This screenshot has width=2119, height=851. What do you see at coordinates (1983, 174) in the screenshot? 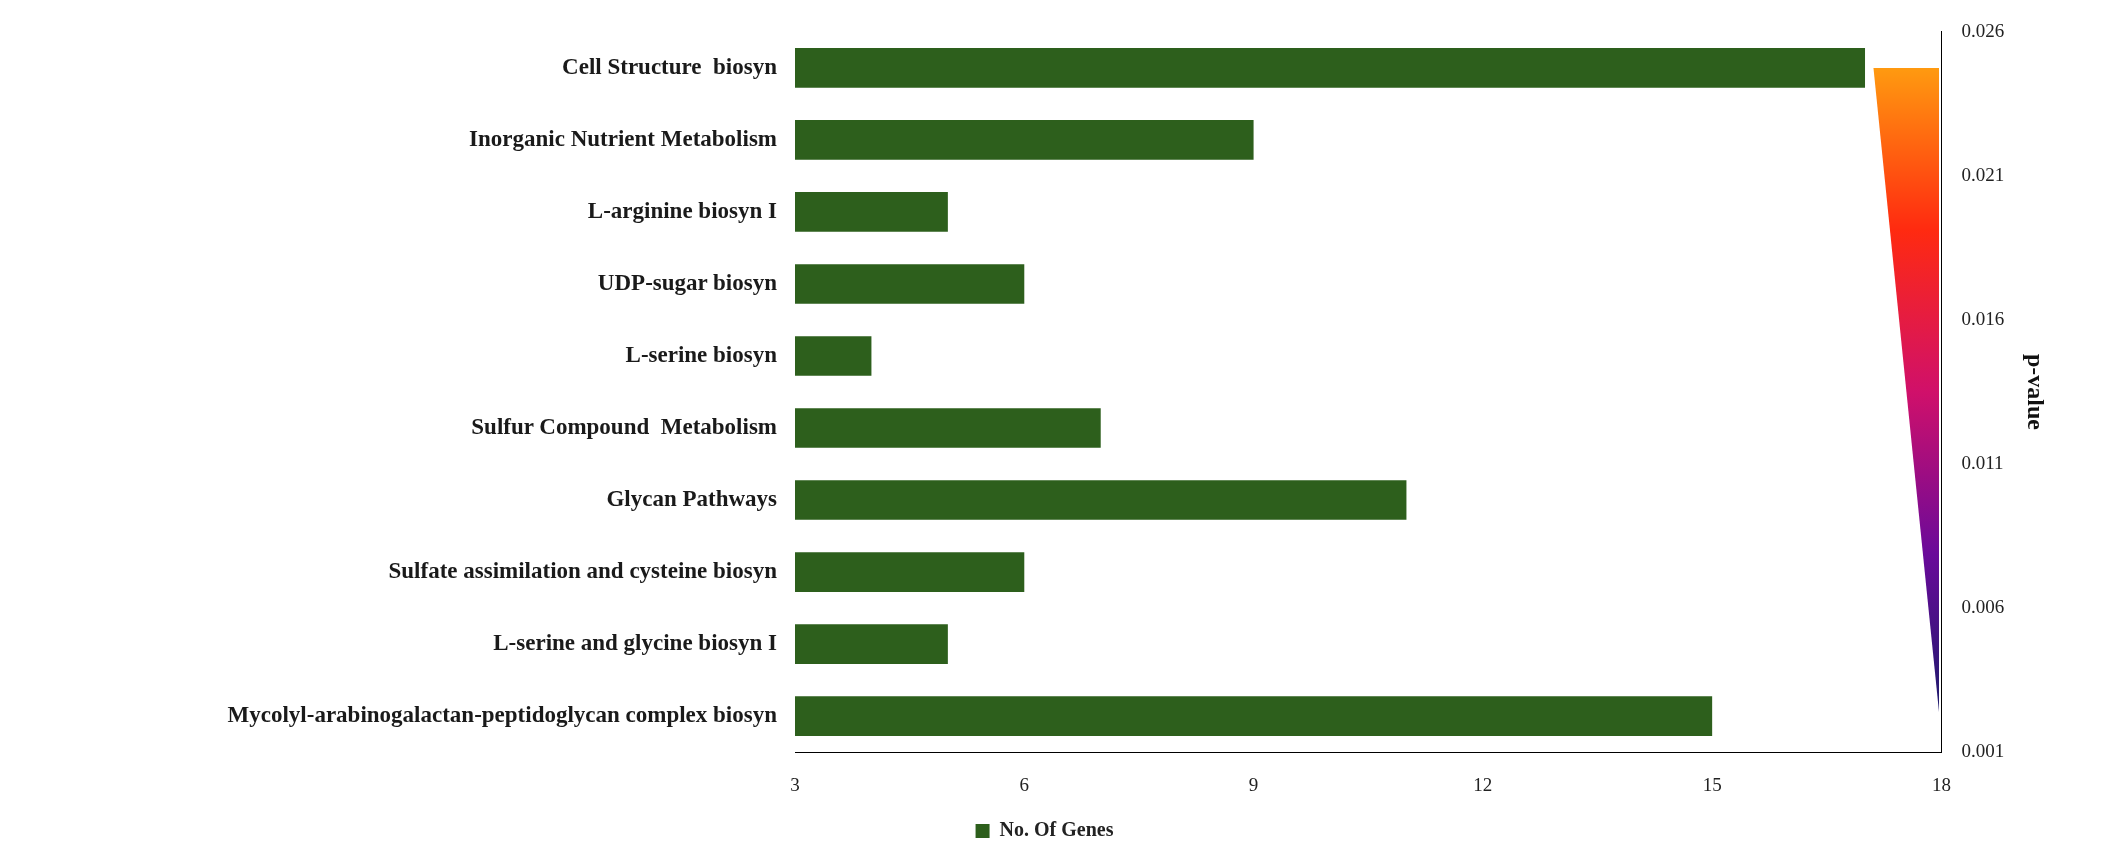
I see `y2-tick-label: 0.021` at bounding box center [1983, 174].